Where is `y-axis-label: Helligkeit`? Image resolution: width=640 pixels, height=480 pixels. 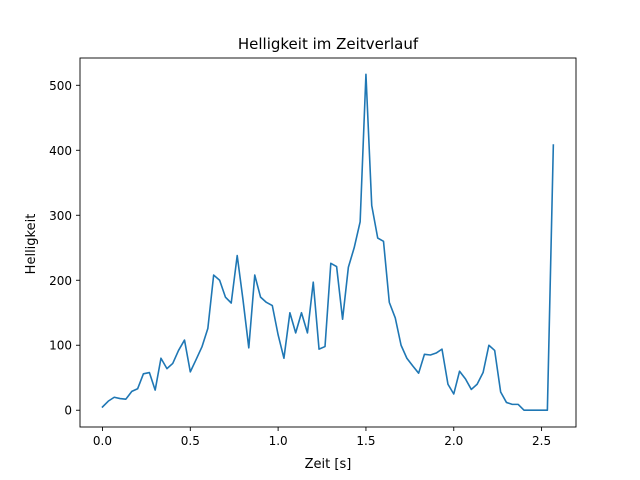
y-axis-label: Helligkeit is located at coordinates (31, 244).